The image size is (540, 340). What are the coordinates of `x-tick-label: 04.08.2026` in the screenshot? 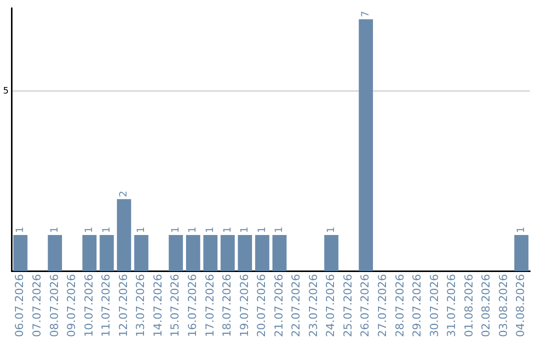 It's located at (521, 306).